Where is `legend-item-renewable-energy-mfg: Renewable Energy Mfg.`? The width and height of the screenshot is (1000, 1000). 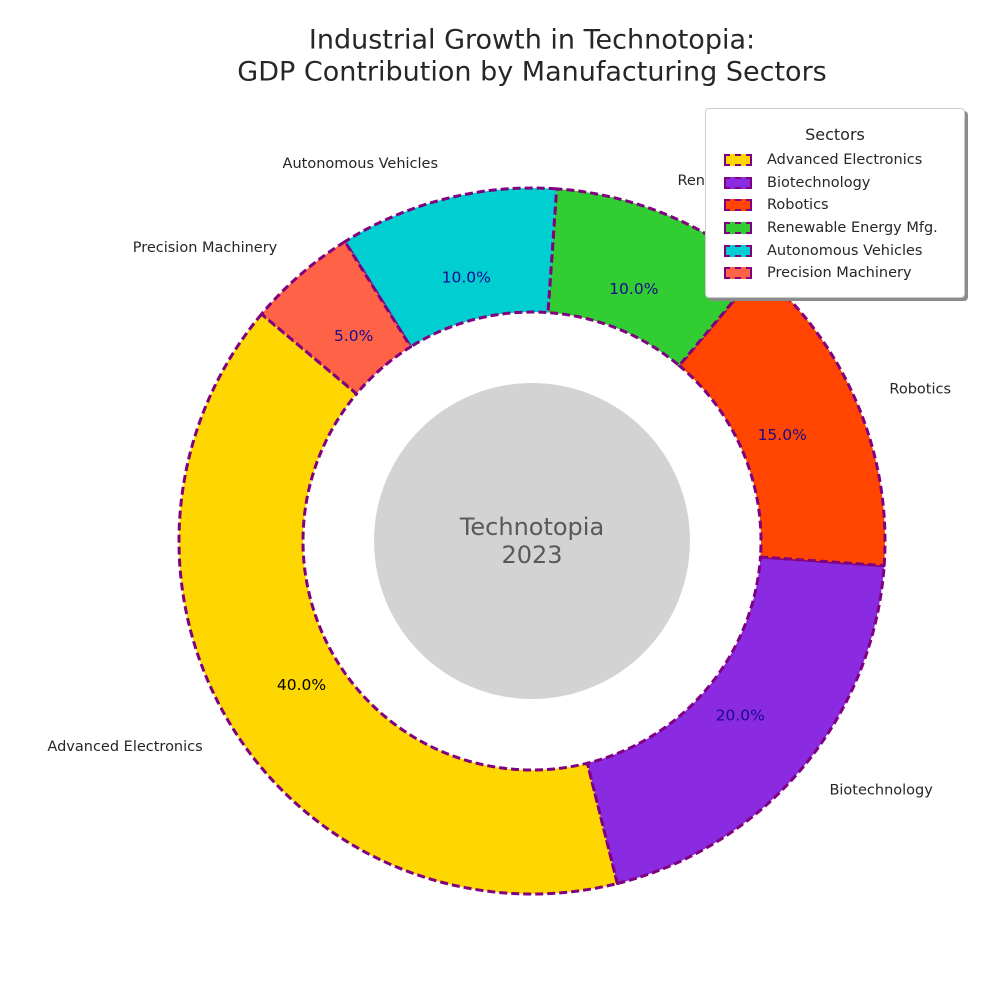
legend-item-renewable-energy-mfg: Renewable Energy Mfg. is located at coordinates (831, 228).